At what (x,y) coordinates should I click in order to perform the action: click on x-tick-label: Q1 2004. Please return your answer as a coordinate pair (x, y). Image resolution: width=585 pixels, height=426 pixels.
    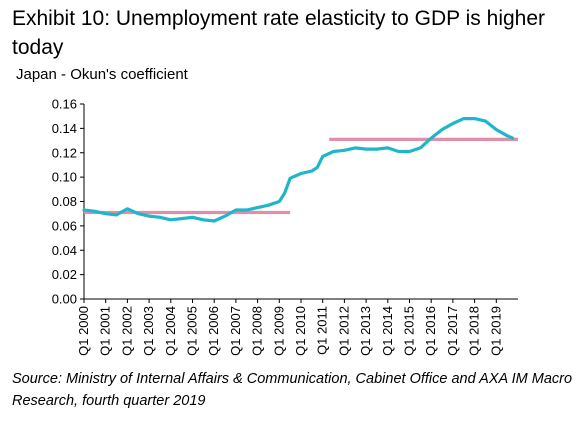
    Looking at the image, I should click on (170, 331).